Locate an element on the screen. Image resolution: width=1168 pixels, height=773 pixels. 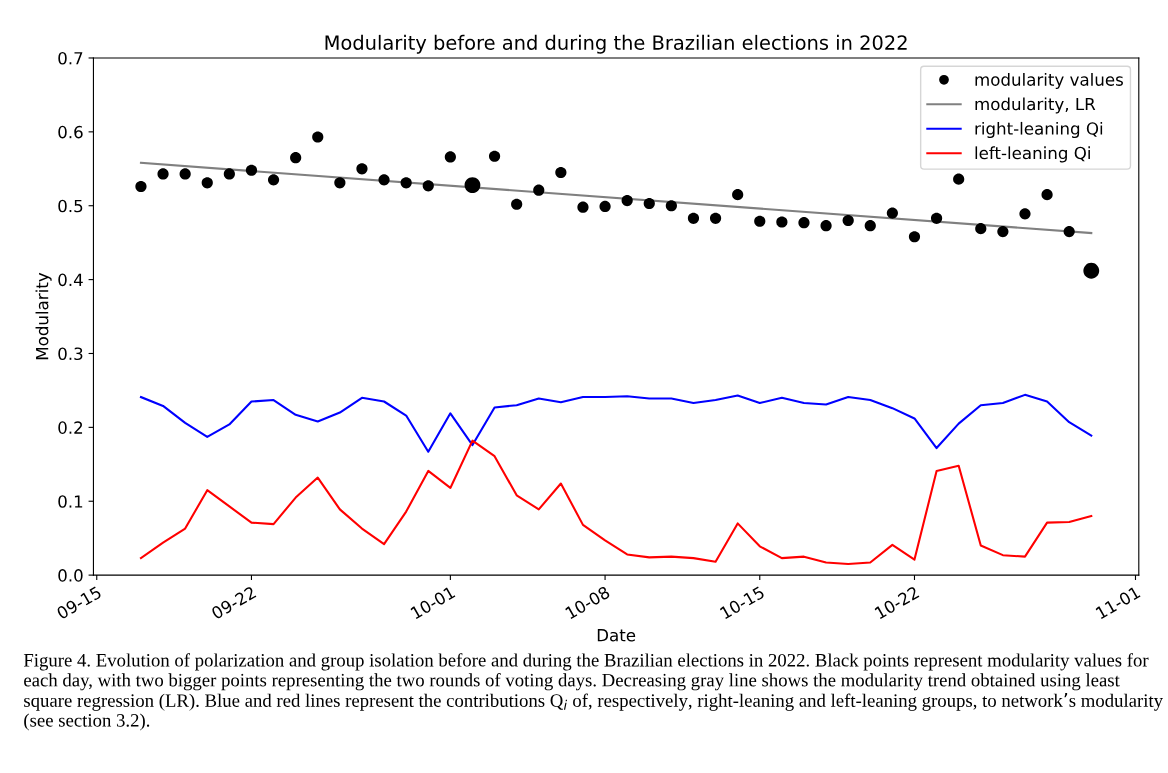
y-tick-label: 0.4 is located at coordinates (70, 280).